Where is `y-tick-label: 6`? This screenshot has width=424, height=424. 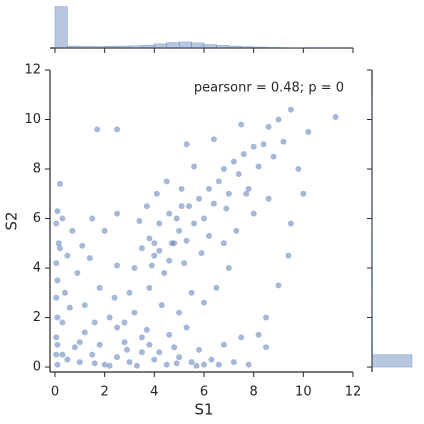 y-tick-label: 6 is located at coordinates (37, 218).